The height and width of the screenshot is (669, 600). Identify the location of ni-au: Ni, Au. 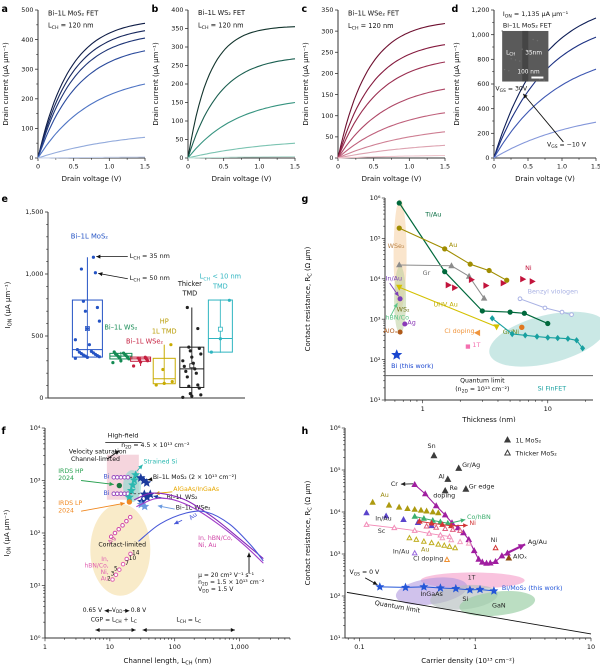
(207, 545).